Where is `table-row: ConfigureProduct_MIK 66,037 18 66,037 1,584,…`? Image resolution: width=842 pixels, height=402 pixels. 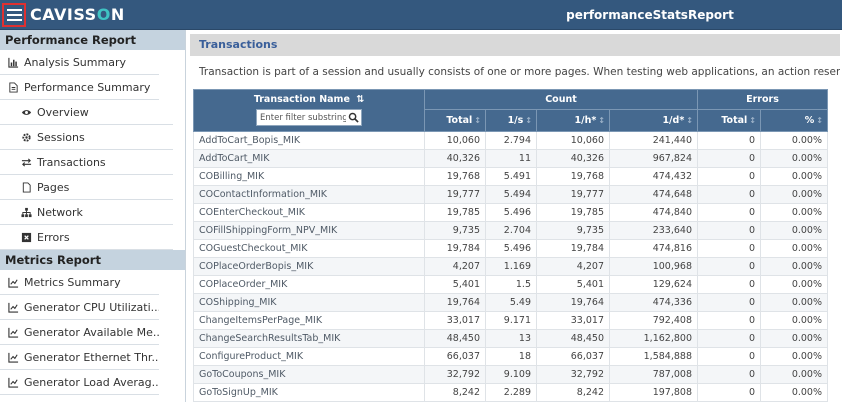
table-row: ConfigureProduct_MIK 66,037 18 66,037 1,584,… is located at coordinates (510, 356).